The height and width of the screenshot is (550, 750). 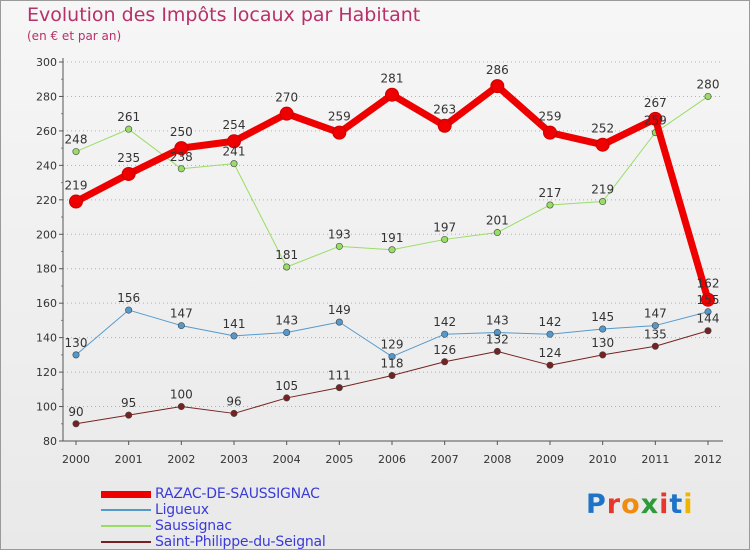 I want to click on data-label: 132, so click(x=497, y=339).